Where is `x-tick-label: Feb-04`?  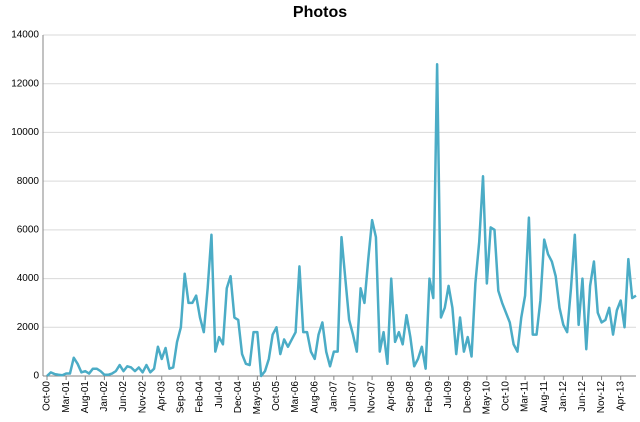 x-tick-label: Feb-04 is located at coordinates (200, 397).